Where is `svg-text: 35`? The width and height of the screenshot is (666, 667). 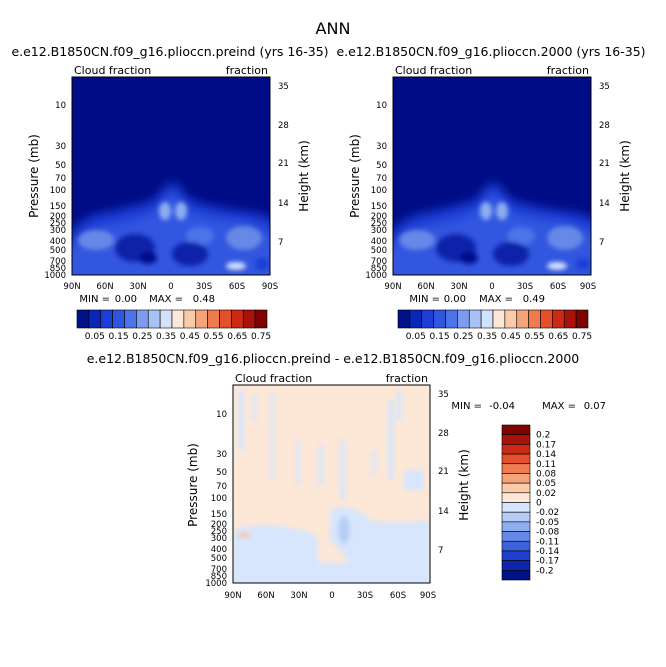
svg-text: 35 is located at coordinates (443, 395).